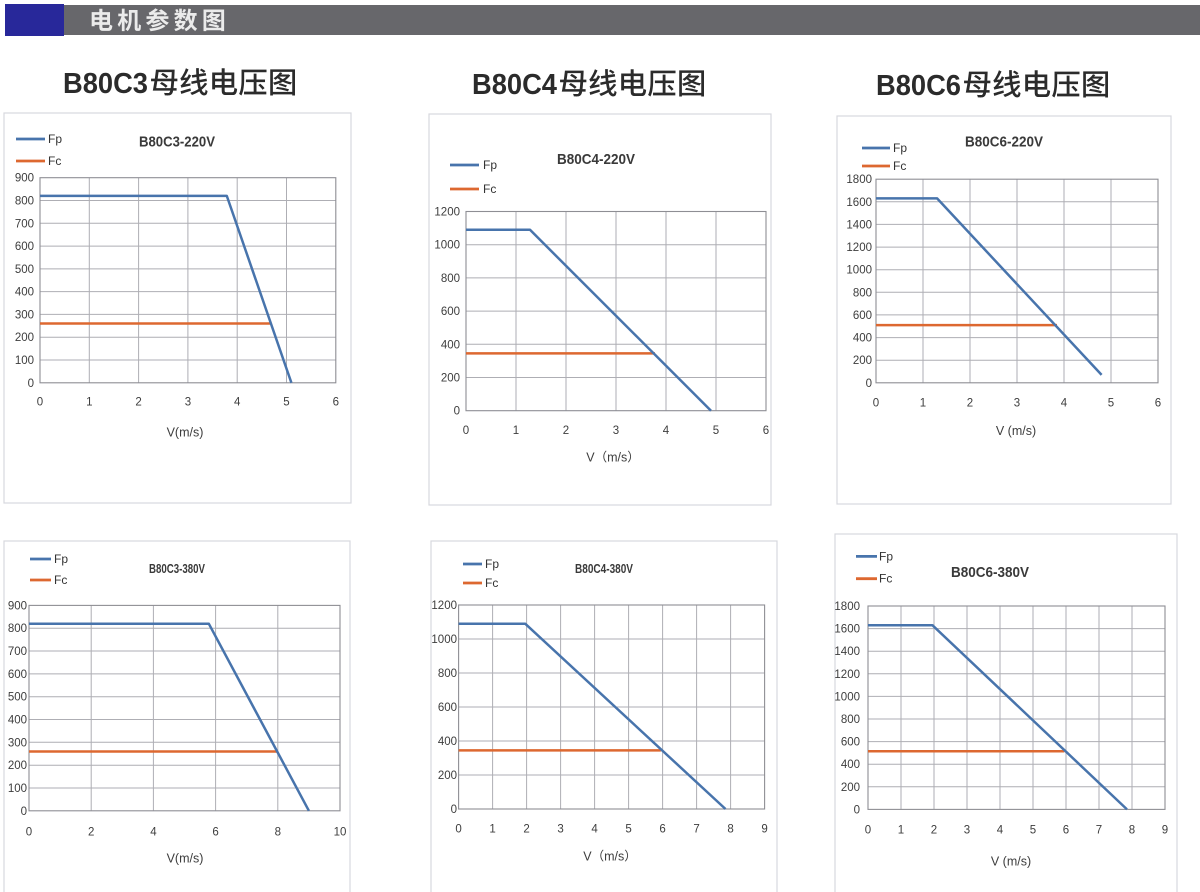  I want to click on svg-text: B80C6, so click(918, 86).